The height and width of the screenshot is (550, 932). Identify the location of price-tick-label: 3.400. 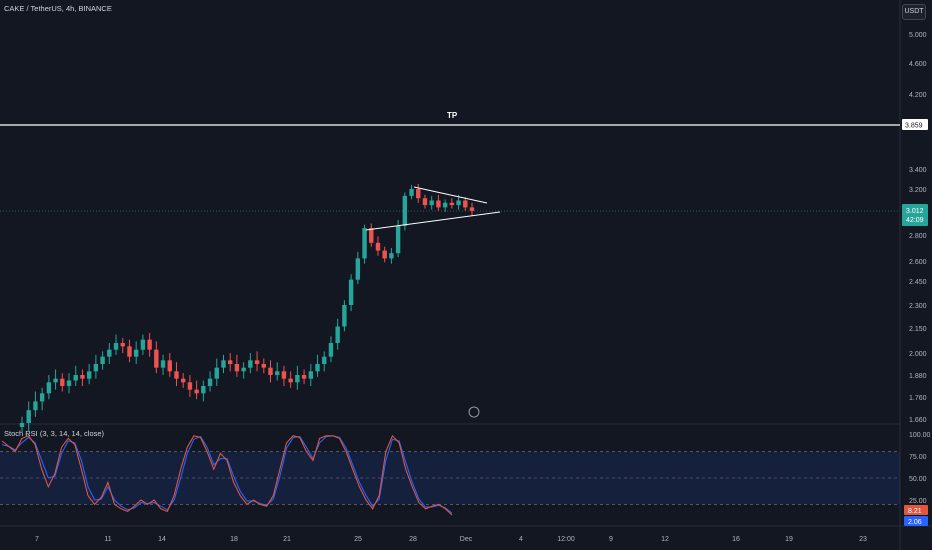
(918, 170).